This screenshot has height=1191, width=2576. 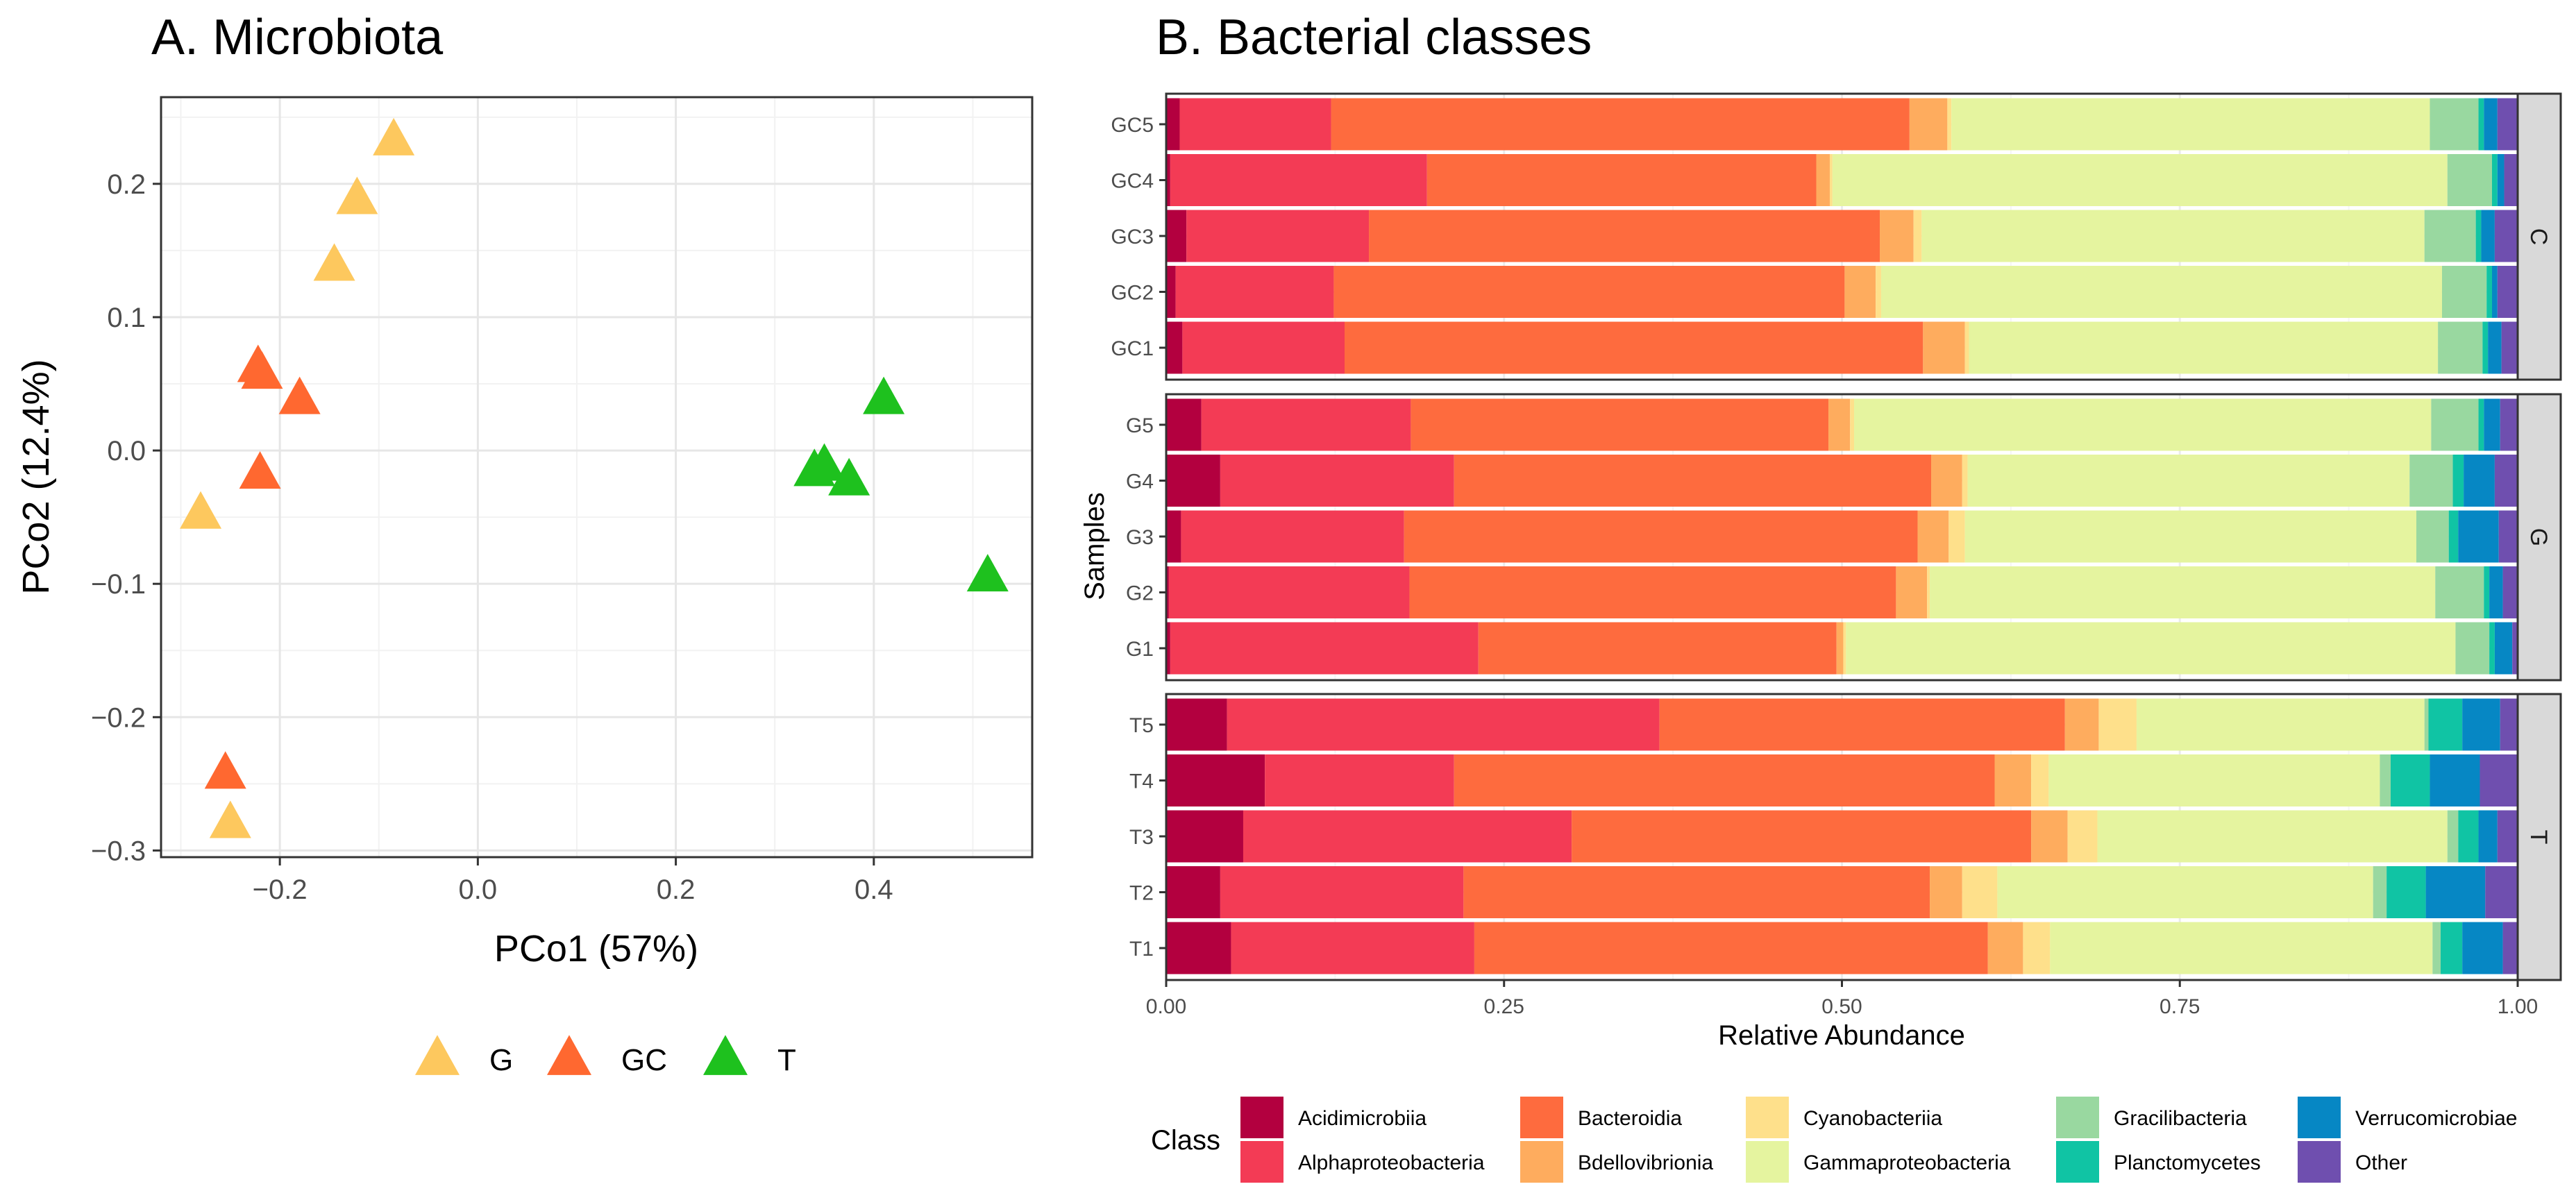 What do you see at coordinates (1141, 950) in the screenshot?
I see `sample-label: T1` at bounding box center [1141, 950].